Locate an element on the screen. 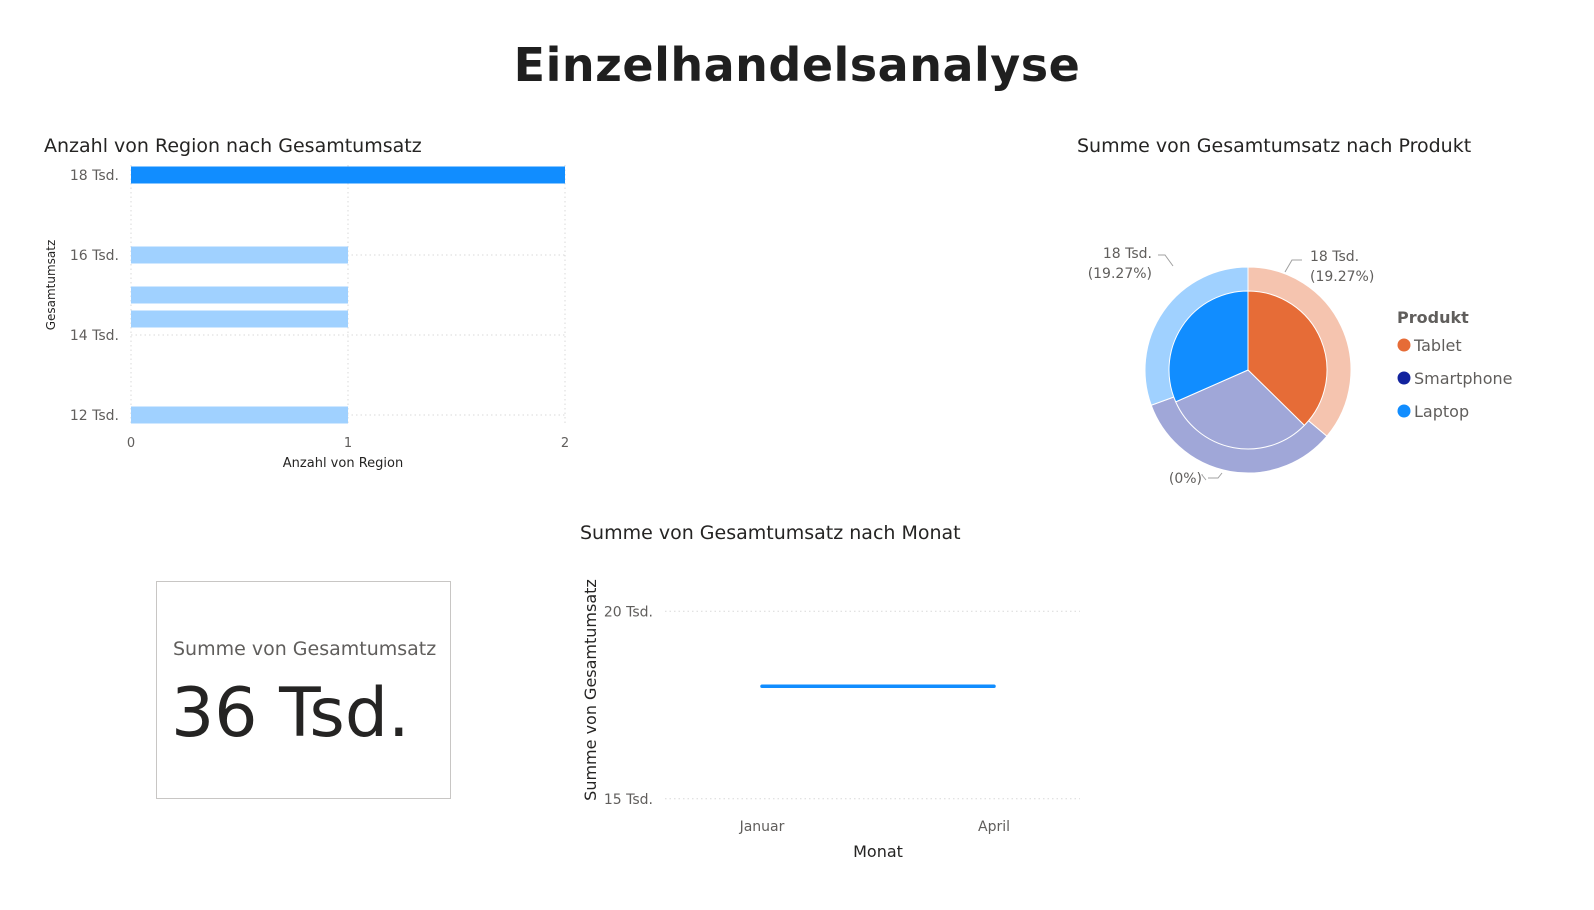  y-axis-label: Gesamtumsatz is located at coordinates (51, 285).